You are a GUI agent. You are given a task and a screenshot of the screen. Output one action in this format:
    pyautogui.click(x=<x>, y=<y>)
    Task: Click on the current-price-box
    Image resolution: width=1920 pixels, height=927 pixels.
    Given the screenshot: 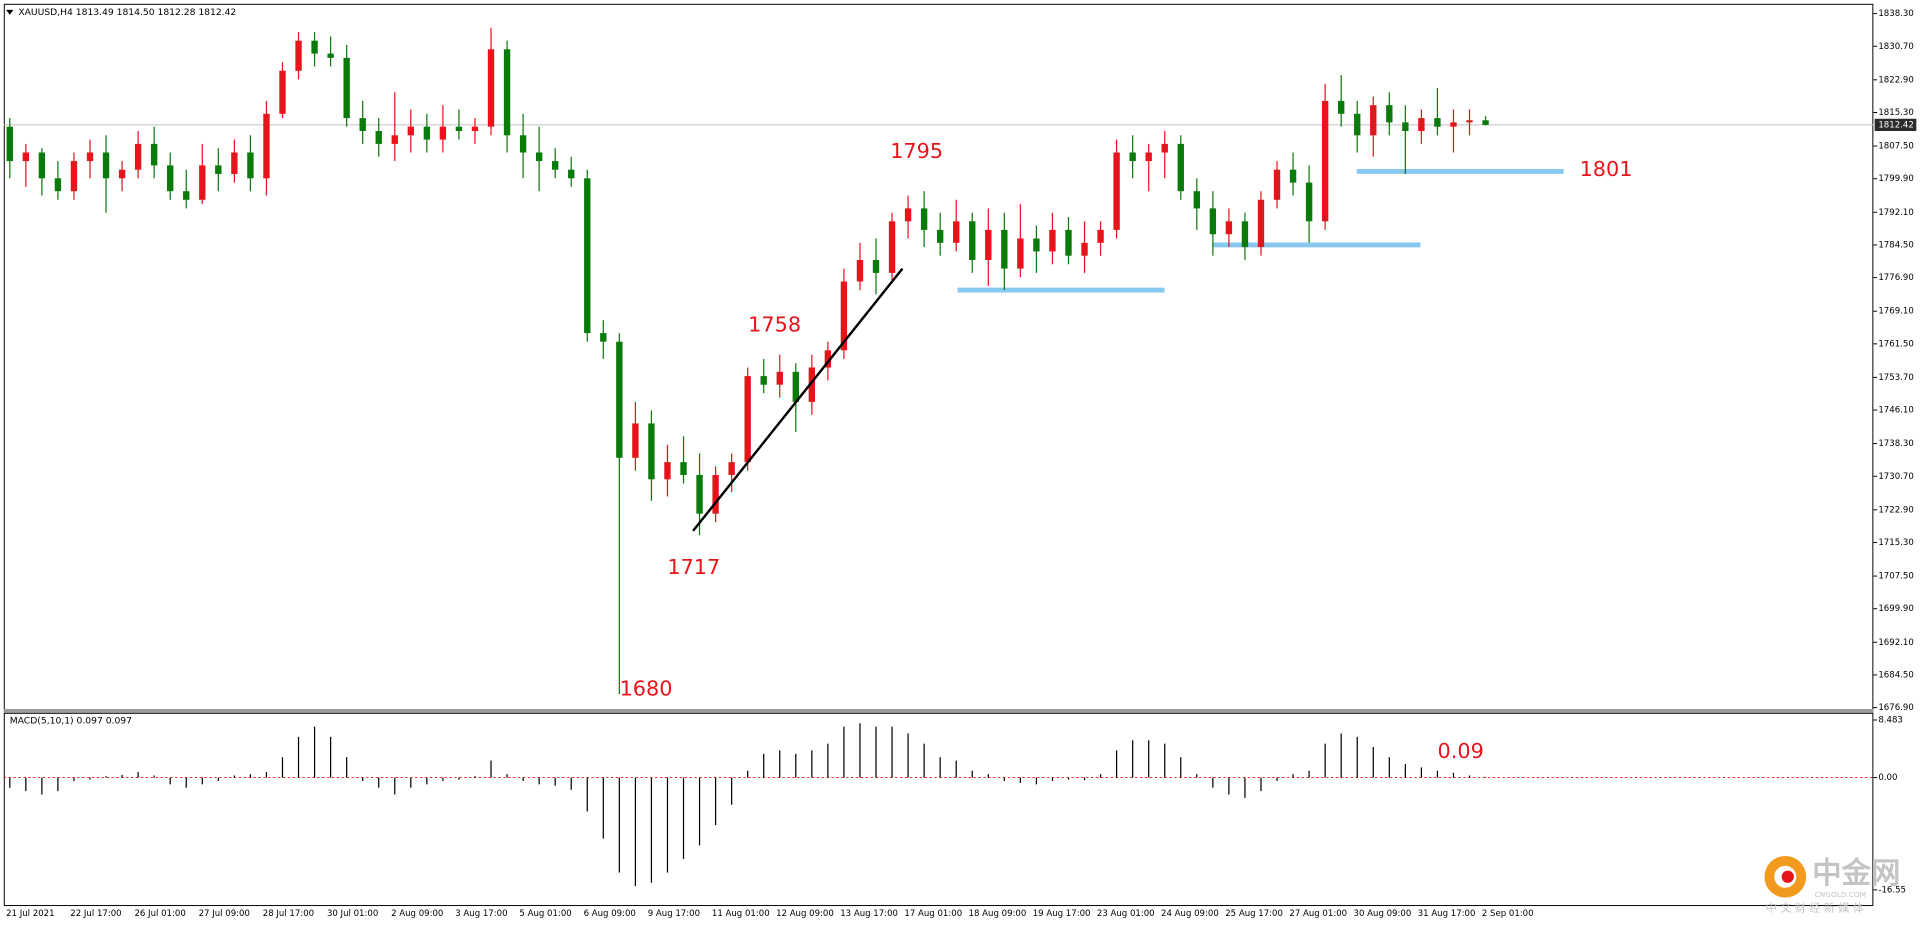 What is the action you would take?
    pyautogui.click(x=1895, y=125)
    